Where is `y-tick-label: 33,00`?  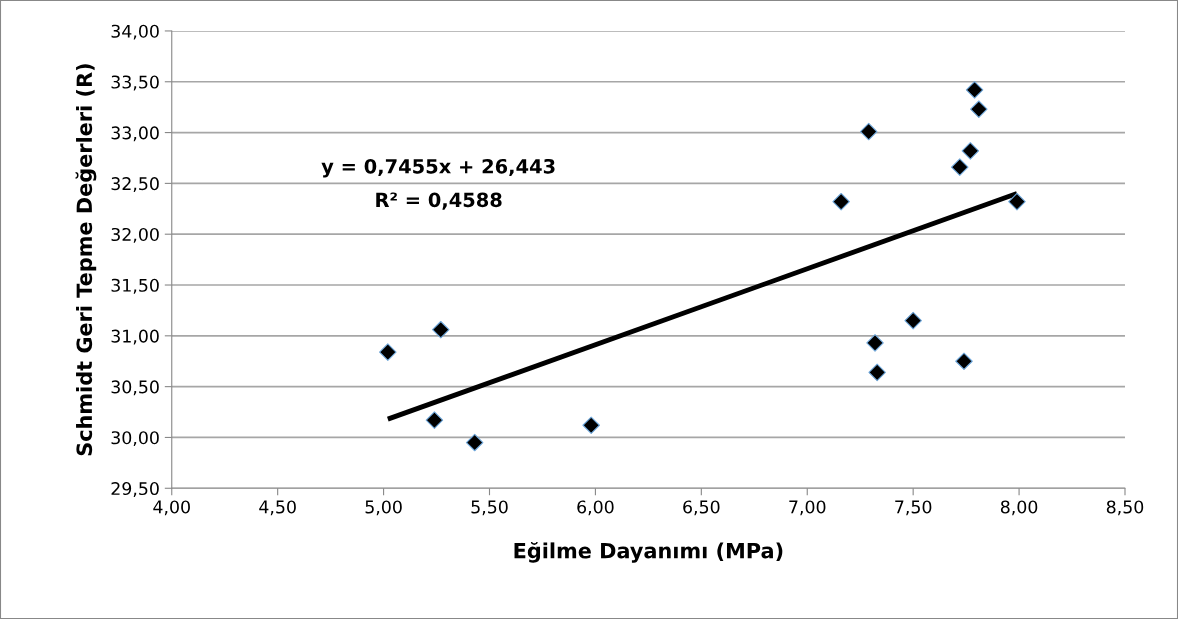 y-tick-label: 33,00 is located at coordinates (135, 134).